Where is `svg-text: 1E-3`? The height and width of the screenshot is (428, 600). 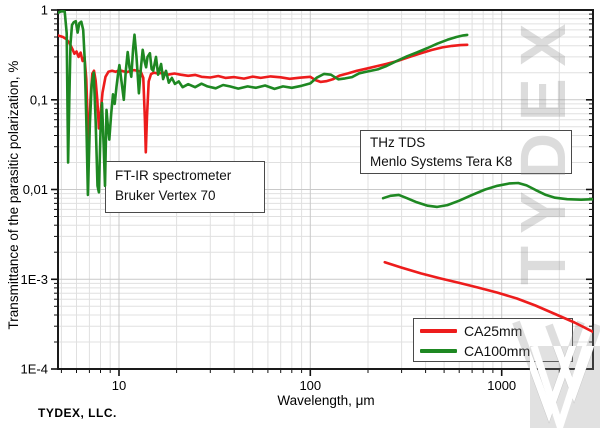 svg-text: 1E-3 is located at coordinates (34, 279).